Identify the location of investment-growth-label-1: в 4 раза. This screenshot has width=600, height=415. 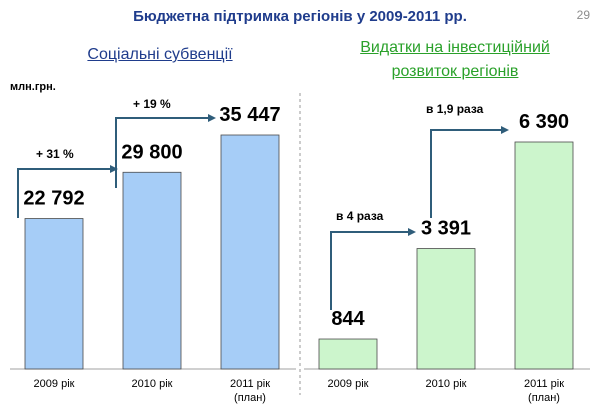
(360, 216).